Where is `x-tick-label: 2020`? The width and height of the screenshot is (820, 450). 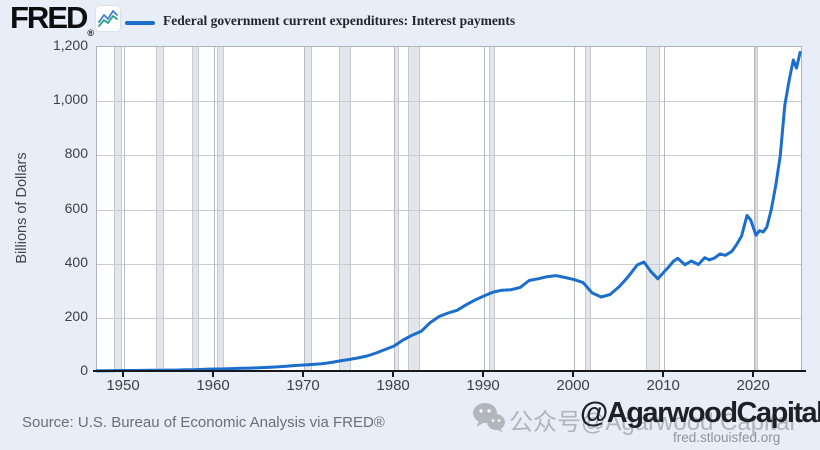
x-tick-label: 2020 is located at coordinates (753, 385).